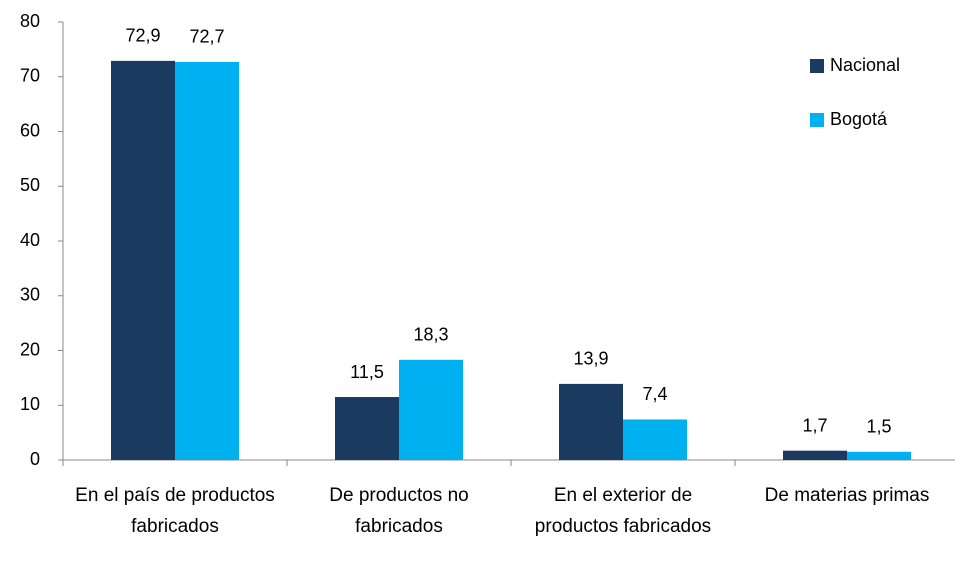  I want to click on value-label: 72,9, so click(142, 36).